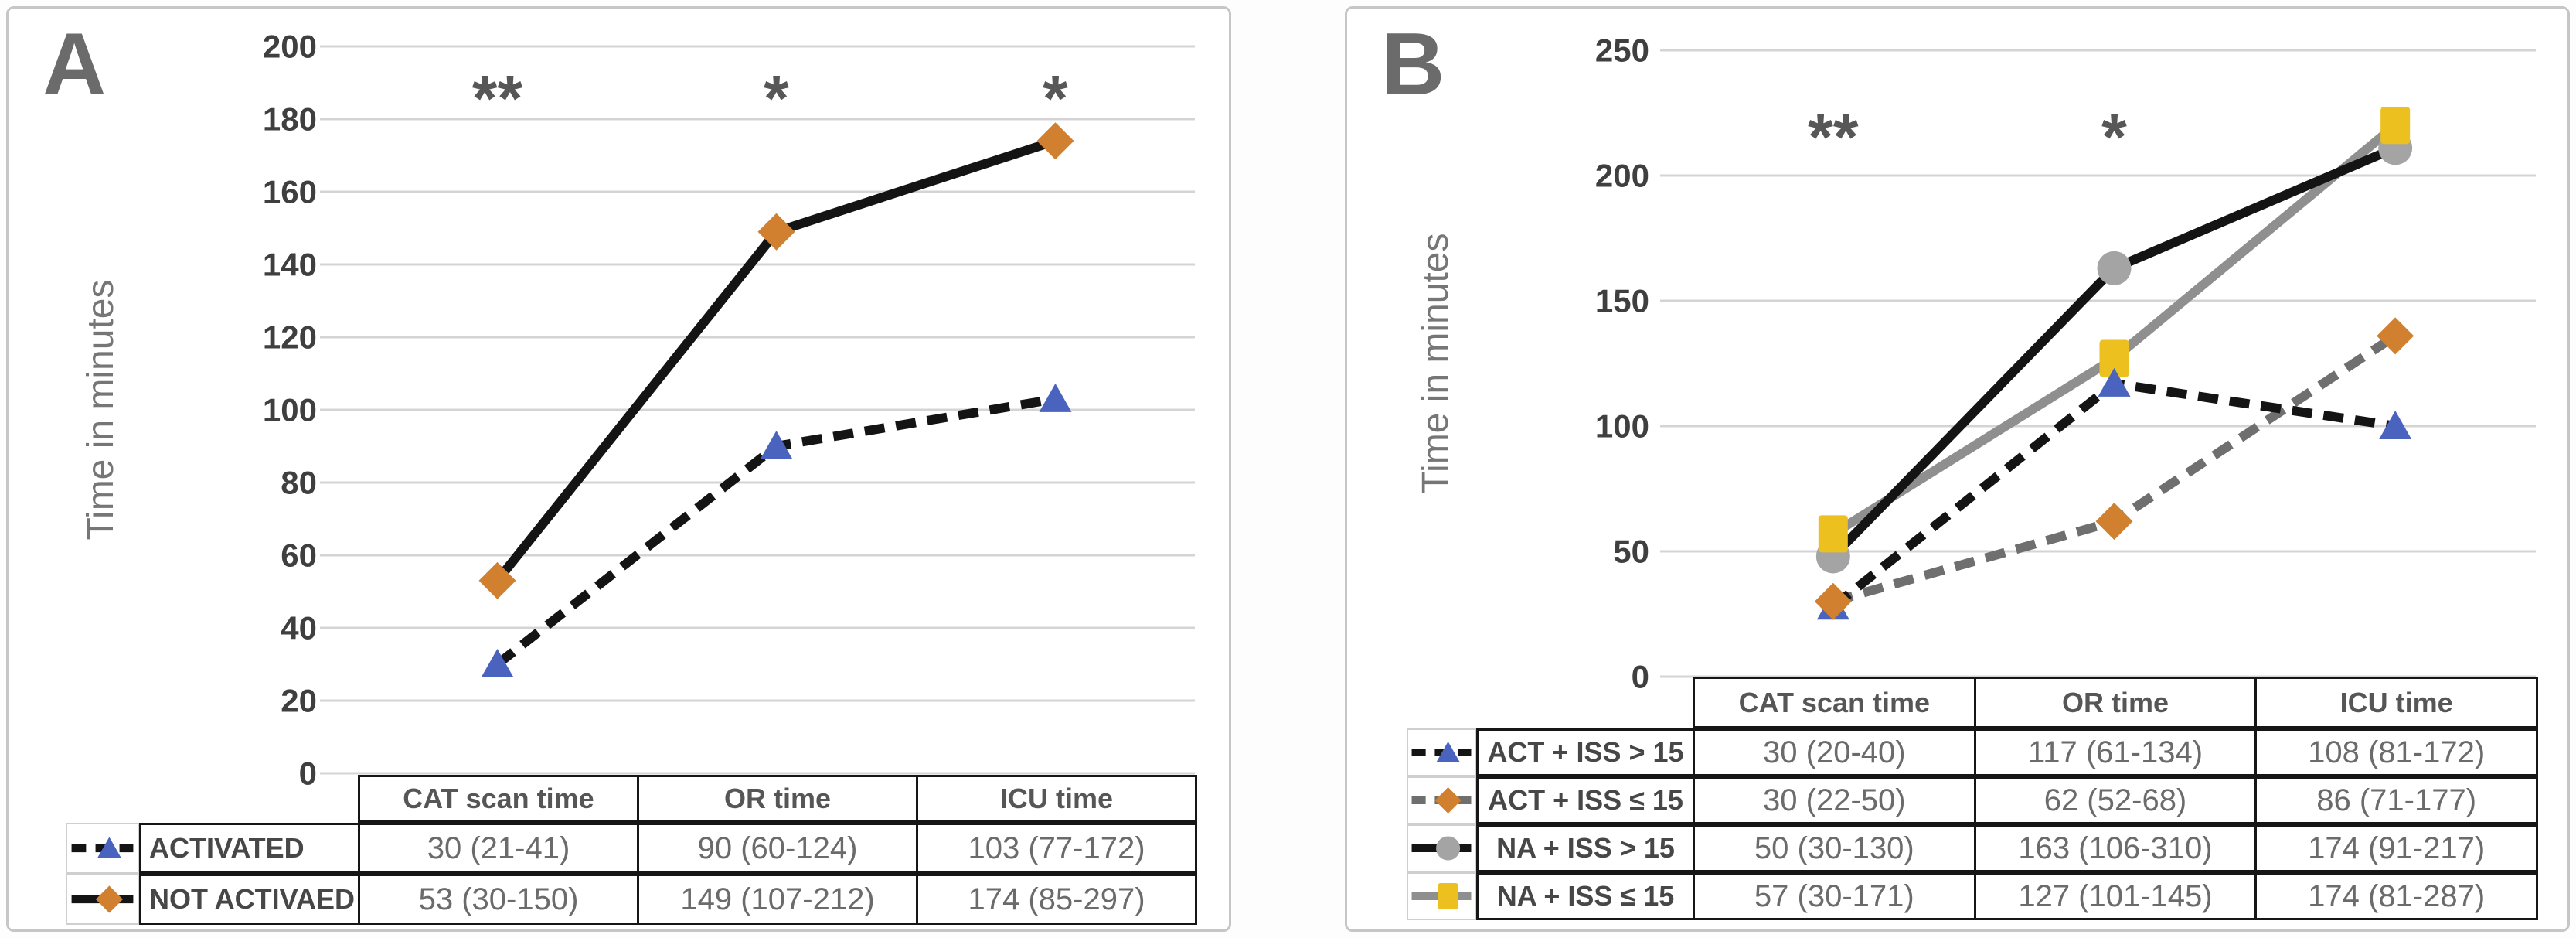 This screenshot has width=2576, height=938. I want to click on table-value-cell: 50 (30-130), so click(1834, 848).